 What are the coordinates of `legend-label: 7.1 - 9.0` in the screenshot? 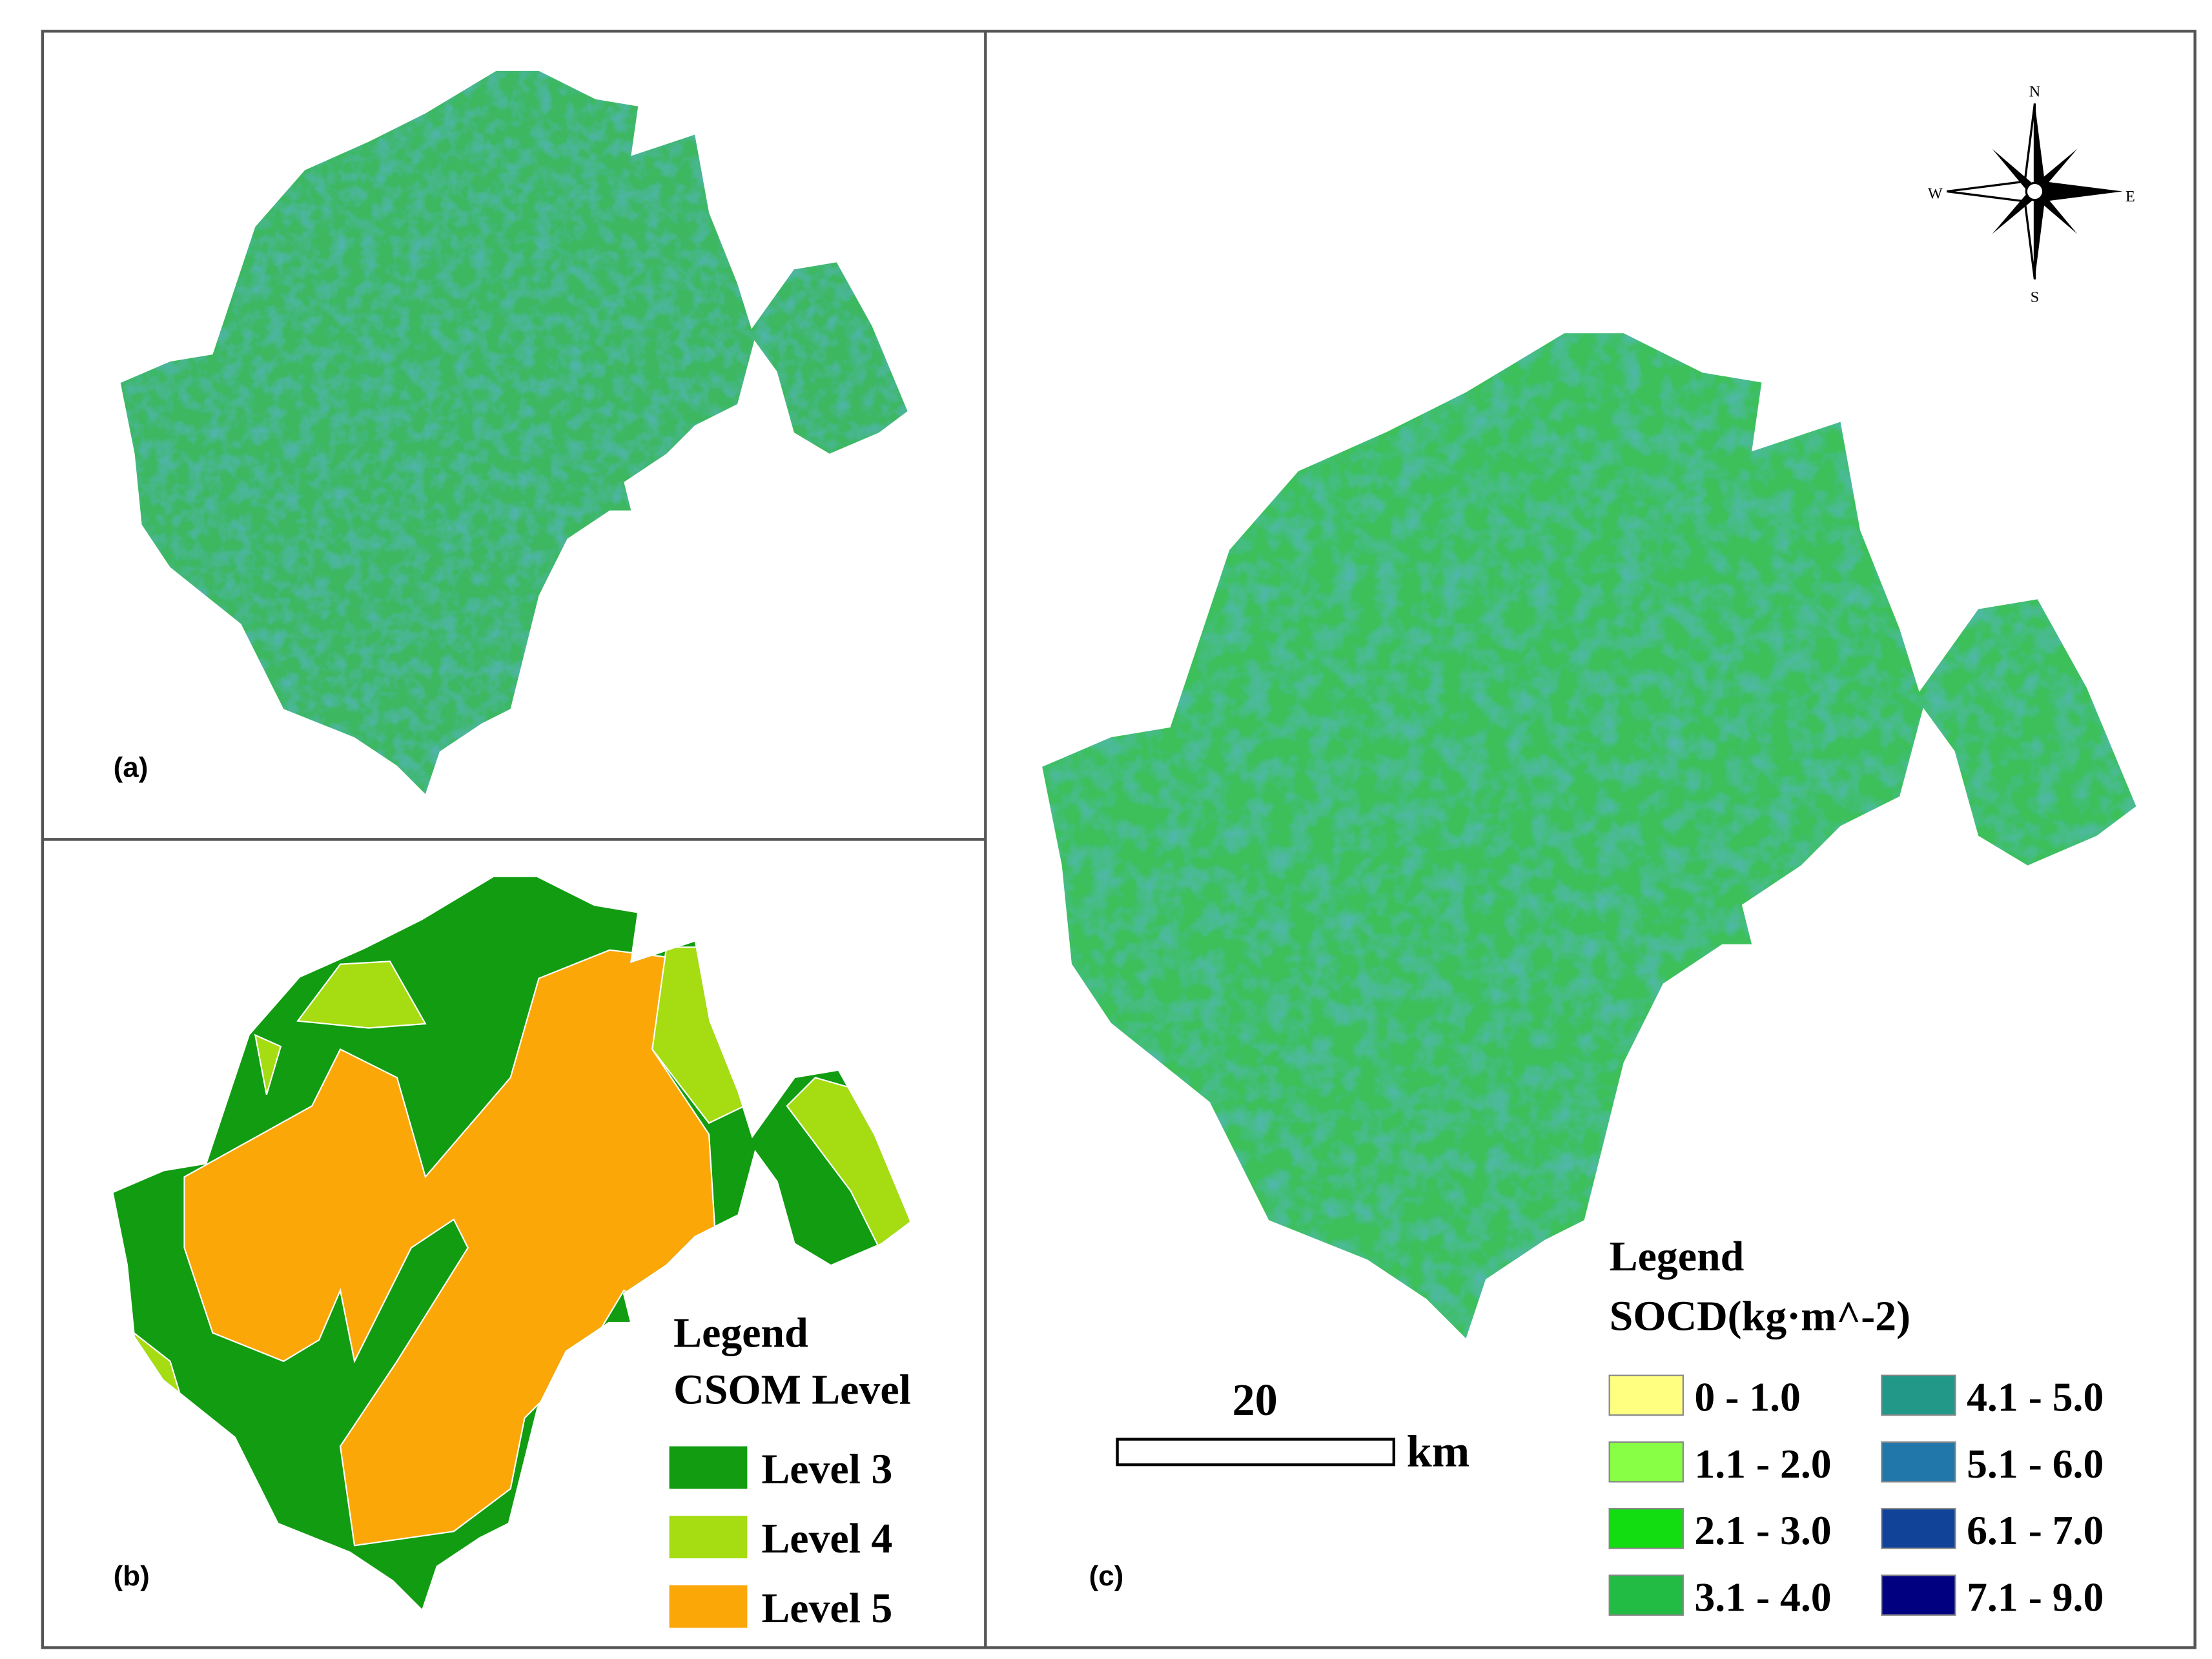 It's located at (2035, 1597).